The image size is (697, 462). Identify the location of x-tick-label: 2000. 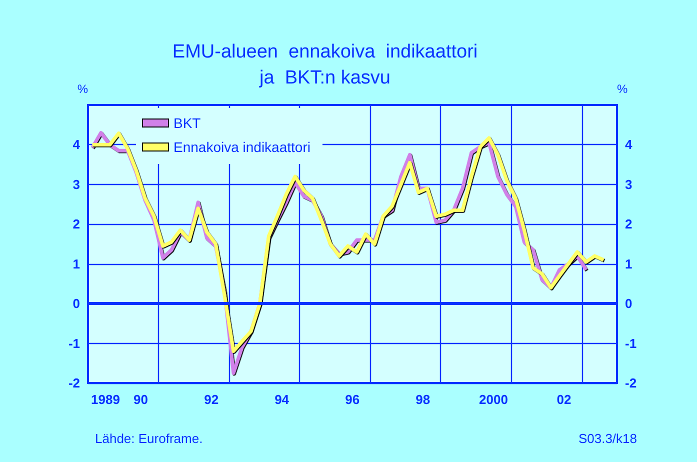
(493, 399).